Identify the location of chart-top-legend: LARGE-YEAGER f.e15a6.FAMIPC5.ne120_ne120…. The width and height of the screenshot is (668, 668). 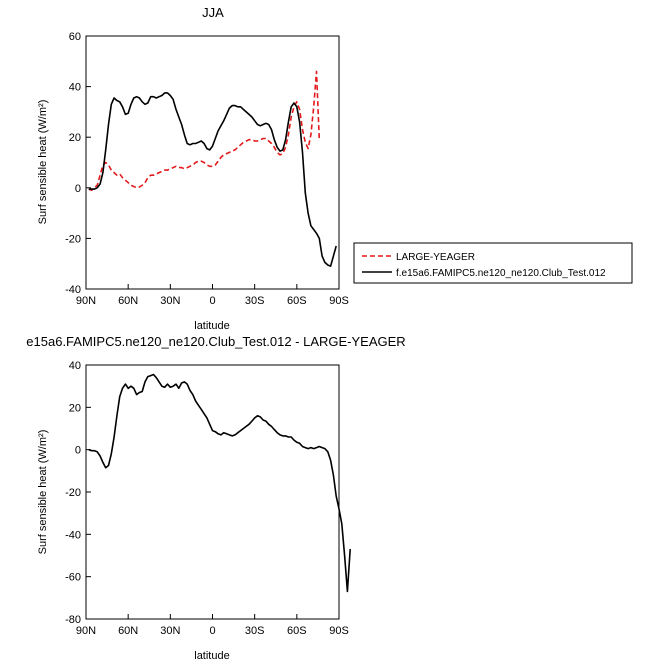
(493, 263).